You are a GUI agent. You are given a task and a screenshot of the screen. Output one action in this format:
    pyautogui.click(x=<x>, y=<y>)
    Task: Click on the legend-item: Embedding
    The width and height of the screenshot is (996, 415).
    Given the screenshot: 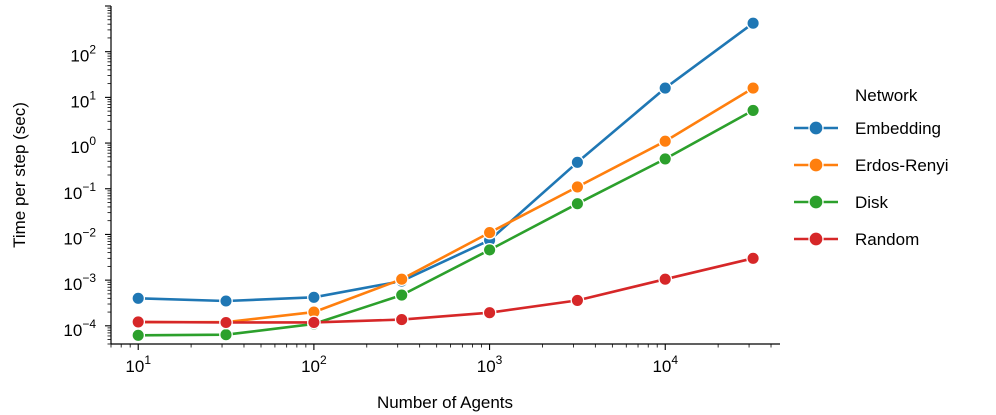 What is the action you would take?
    pyautogui.click(x=867, y=128)
    